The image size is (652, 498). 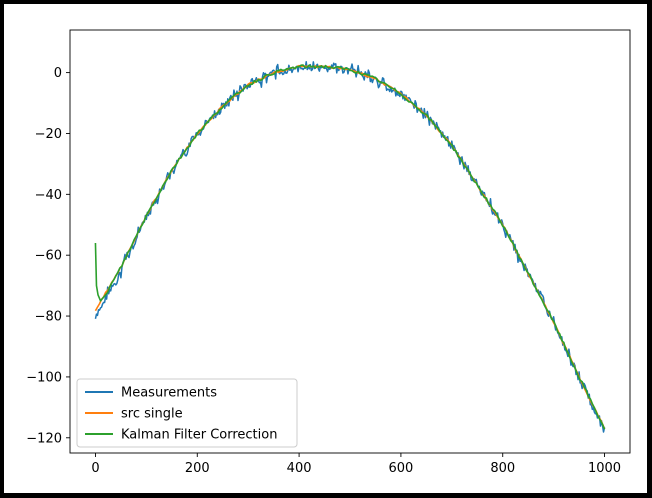 I want to click on legend-label: Kalman Filter Correction, so click(x=199, y=435).